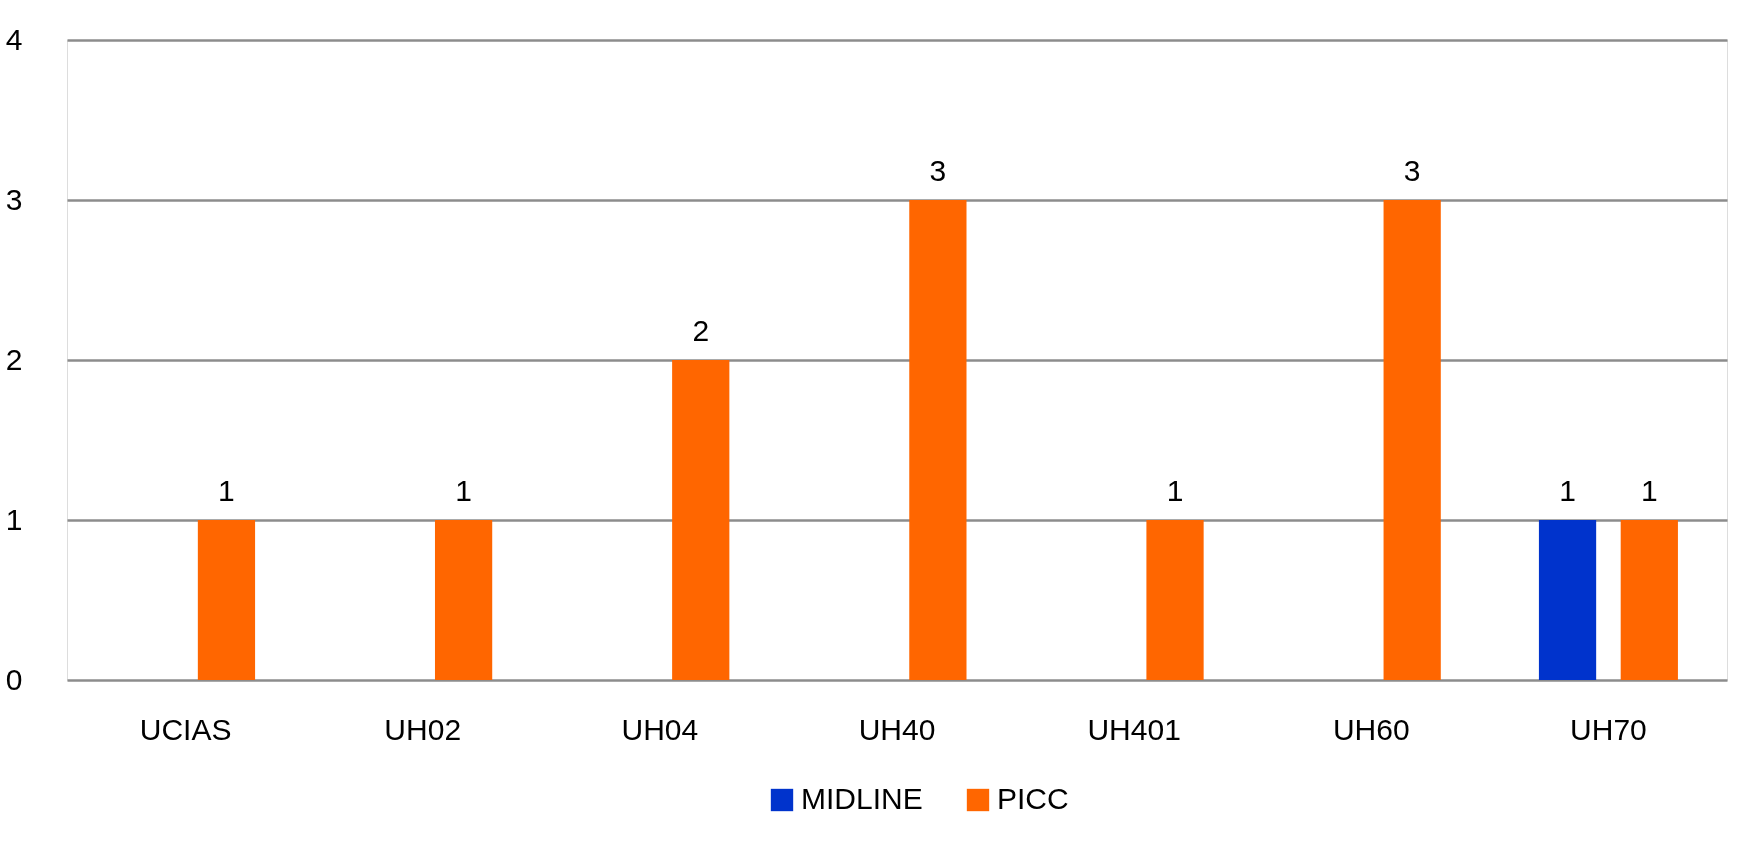 The width and height of the screenshot is (1755, 866). What do you see at coordinates (1134, 729) in the screenshot?
I see `x-tick-label: UH401` at bounding box center [1134, 729].